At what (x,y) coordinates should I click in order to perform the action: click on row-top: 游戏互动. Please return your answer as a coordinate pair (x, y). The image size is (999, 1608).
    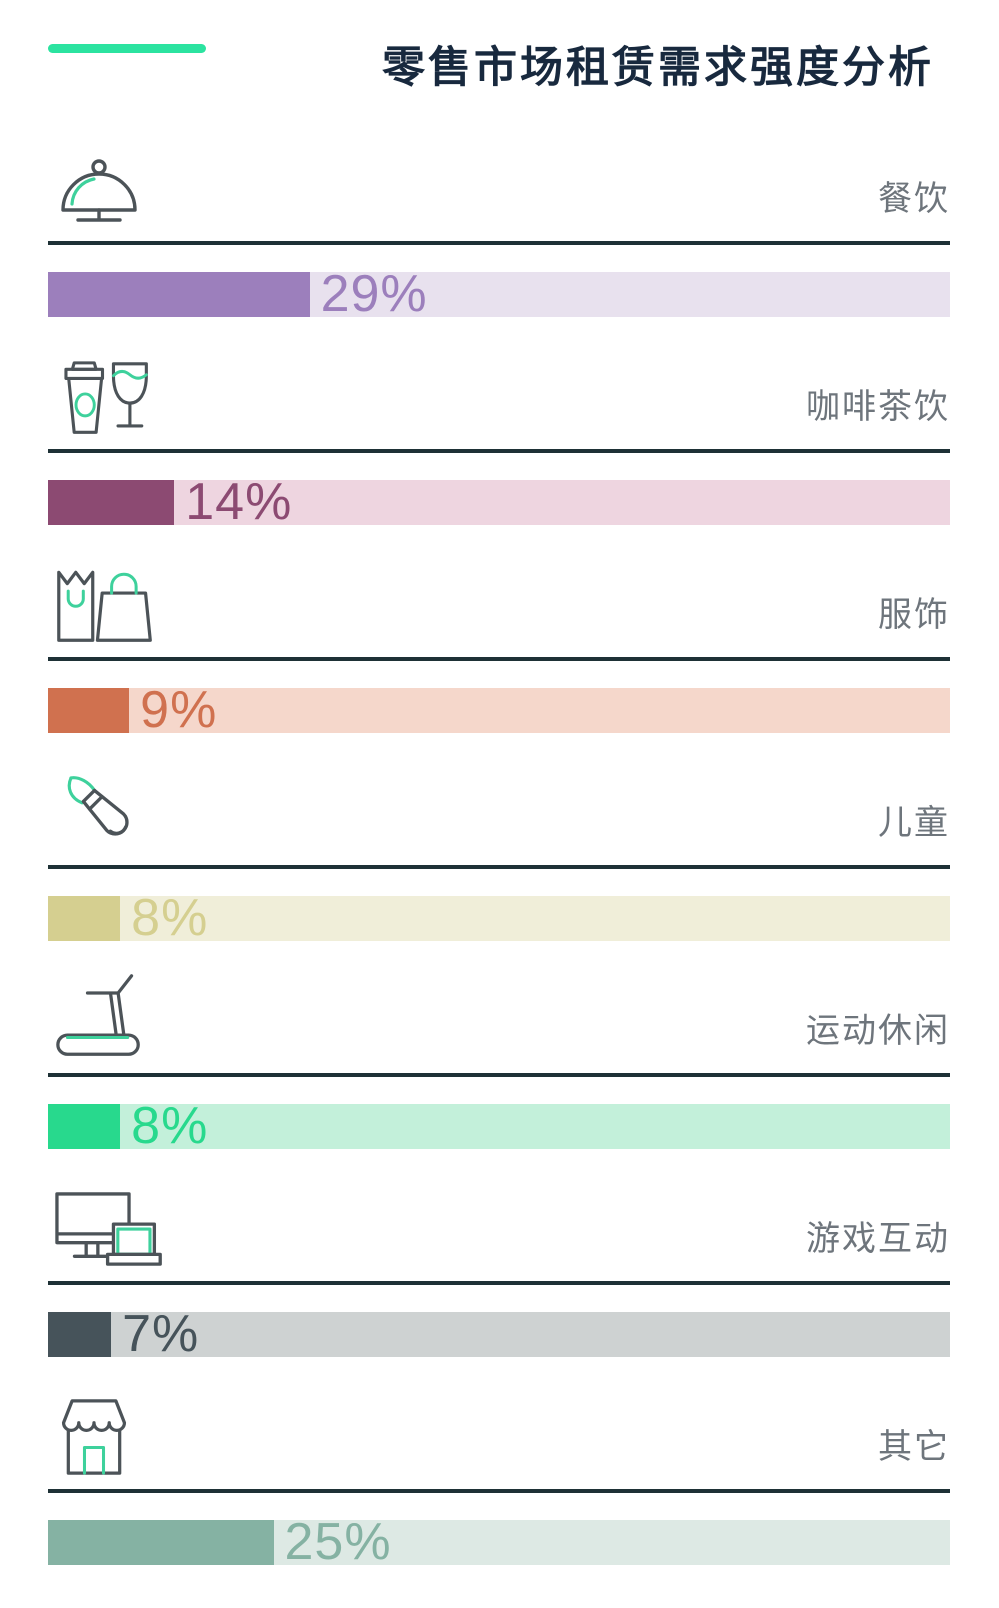
    Looking at the image, I should click on (499, 1233).